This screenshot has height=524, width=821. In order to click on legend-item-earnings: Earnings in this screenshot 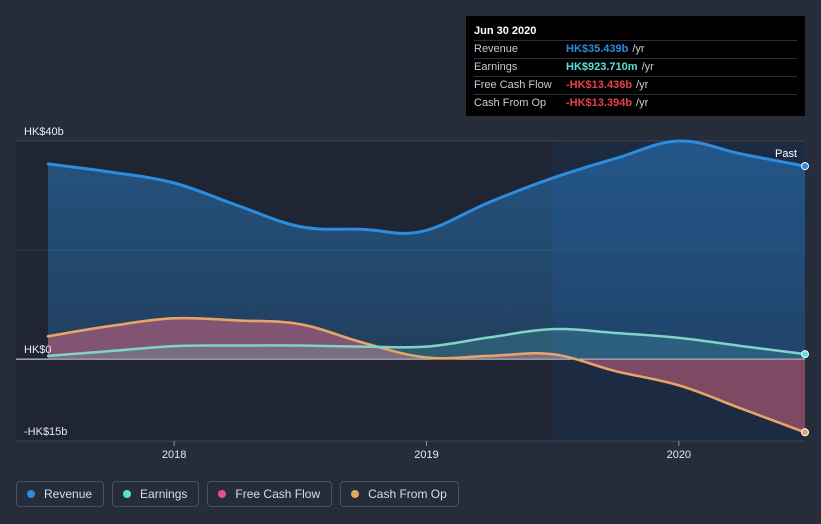, I will do `click(156, 494)`.